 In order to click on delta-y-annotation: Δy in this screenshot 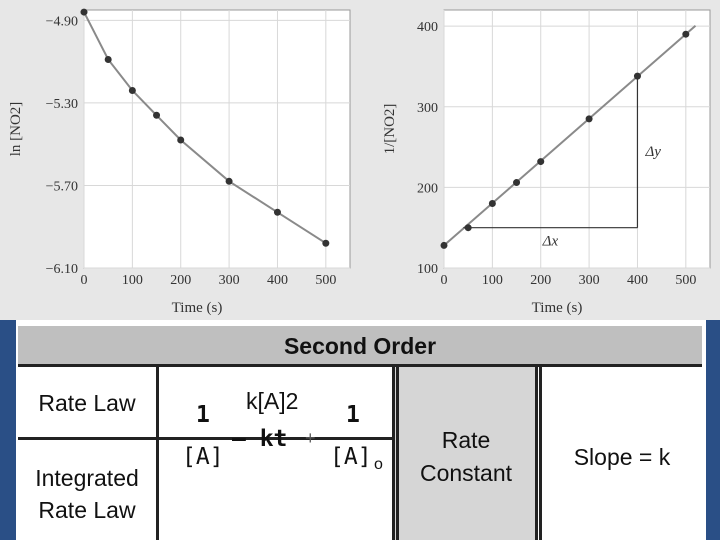, I will do `click(652, 152)`.